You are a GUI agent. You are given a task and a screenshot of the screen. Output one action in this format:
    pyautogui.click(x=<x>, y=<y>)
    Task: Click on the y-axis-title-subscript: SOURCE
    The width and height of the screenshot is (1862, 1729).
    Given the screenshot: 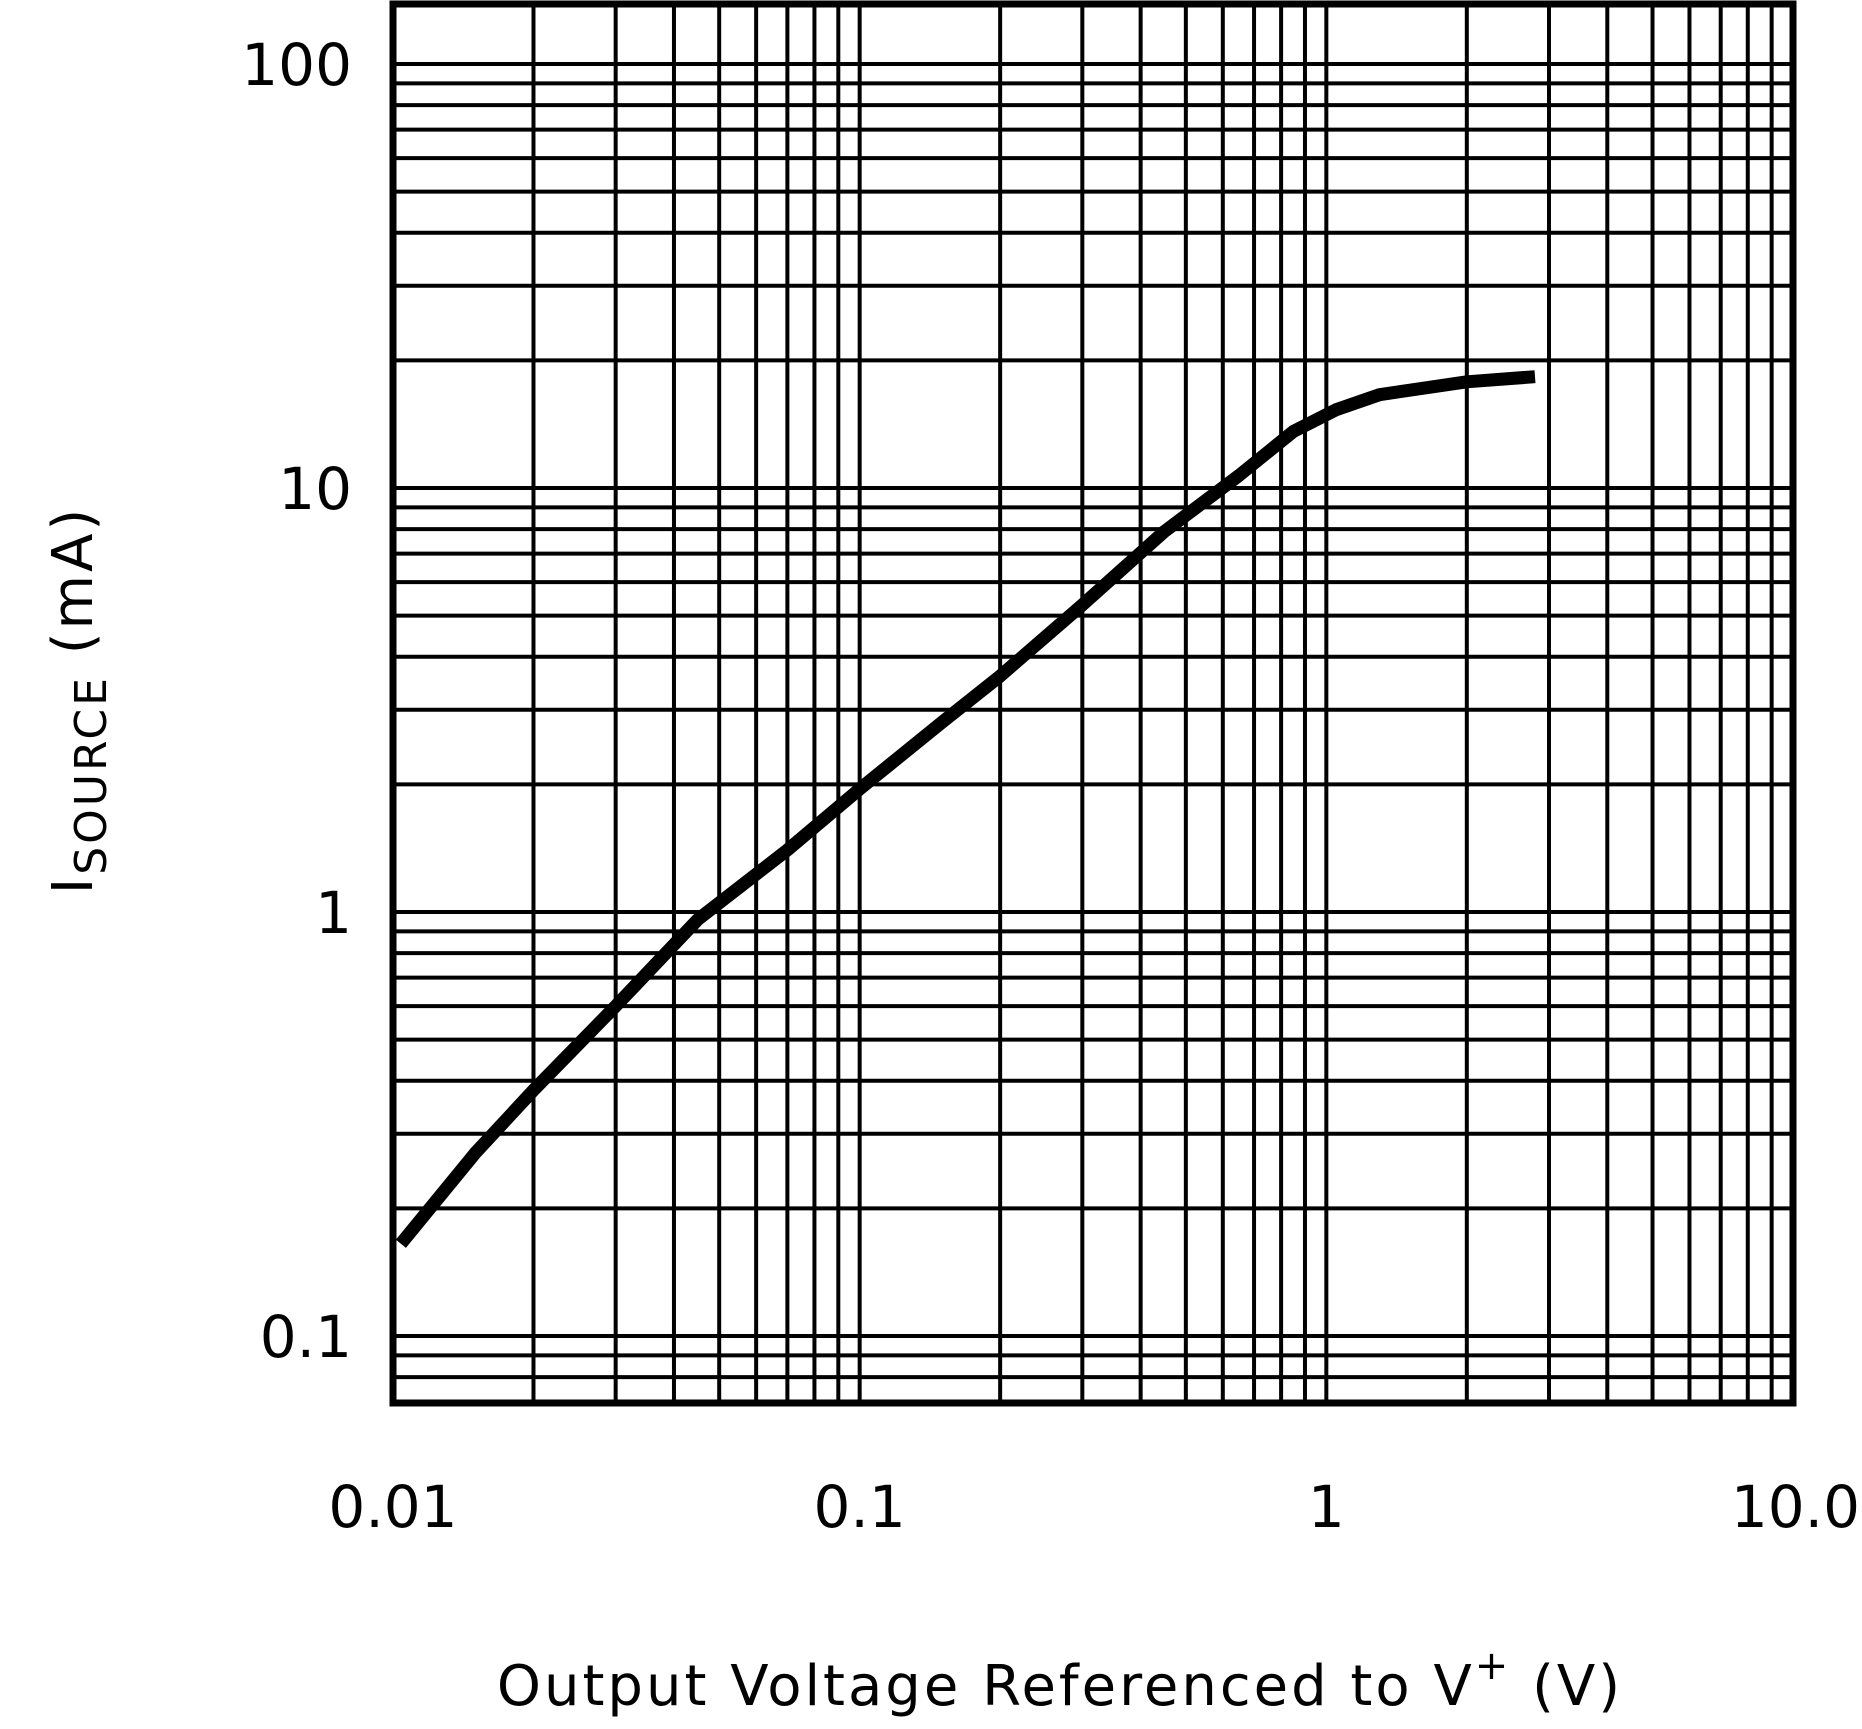 What is the action you would take?
    pyautogui.click(x=91, y=775)
    